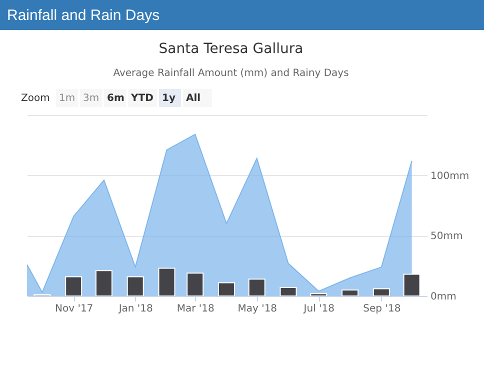  Describe the element at coordinates (450, 176) in the screenshot. I see `y-tick-label: 100mm` at that location.